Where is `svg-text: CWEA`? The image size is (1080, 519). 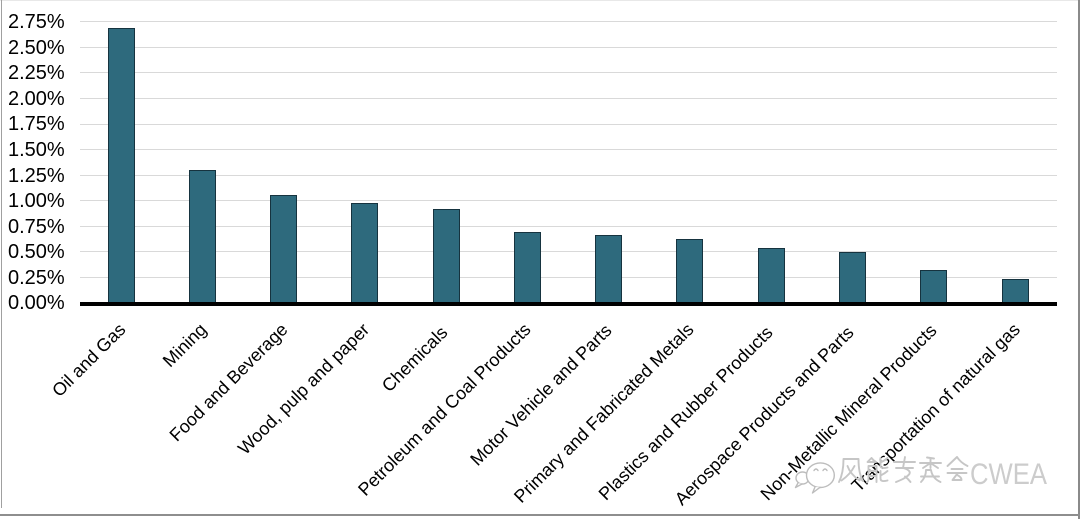
svg-text: CWEA is located at coordinates (1008, 474).